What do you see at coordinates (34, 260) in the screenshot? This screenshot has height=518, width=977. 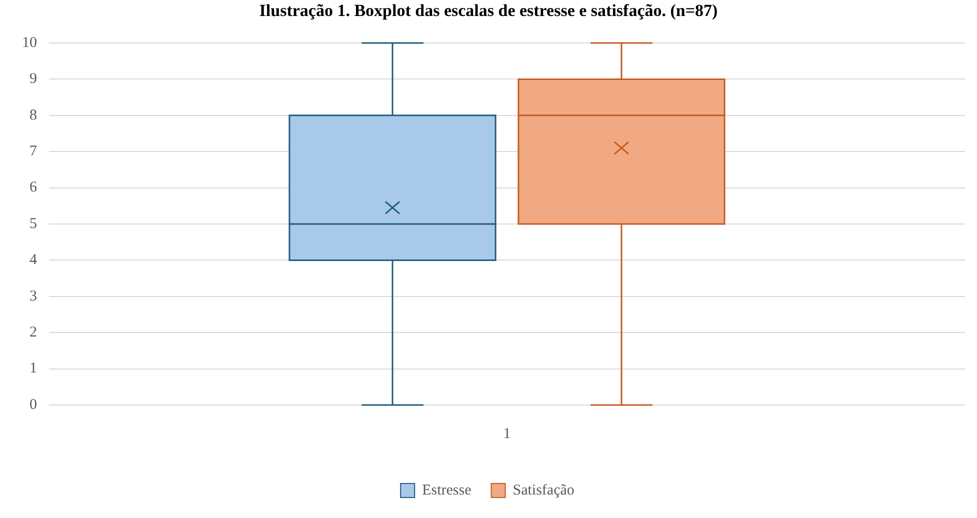 I see `y-tick-label: 4` at bounding box center [34, 260].